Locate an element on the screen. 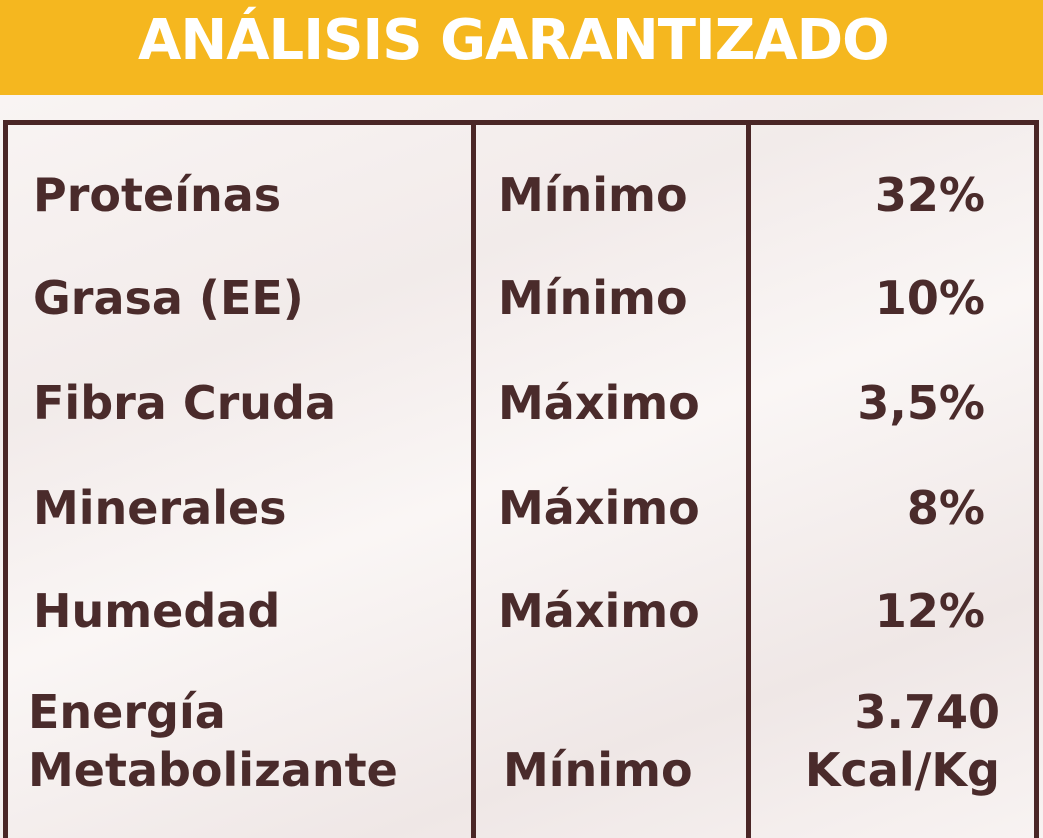 Image resolution: width=1043 pixels, height=838 pixels. value: 3.740 is located at coordinates (927, 712).